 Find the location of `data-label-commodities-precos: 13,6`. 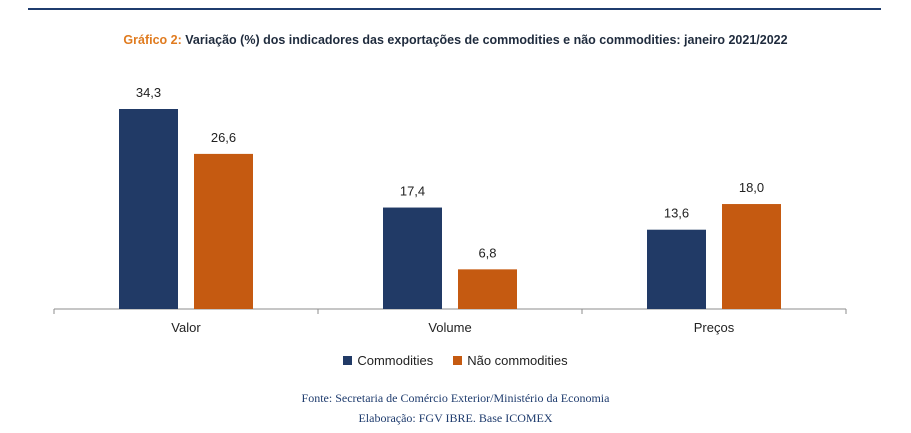

data-label-commodities-precos: 13,6 is located at coordinates (676, 213).